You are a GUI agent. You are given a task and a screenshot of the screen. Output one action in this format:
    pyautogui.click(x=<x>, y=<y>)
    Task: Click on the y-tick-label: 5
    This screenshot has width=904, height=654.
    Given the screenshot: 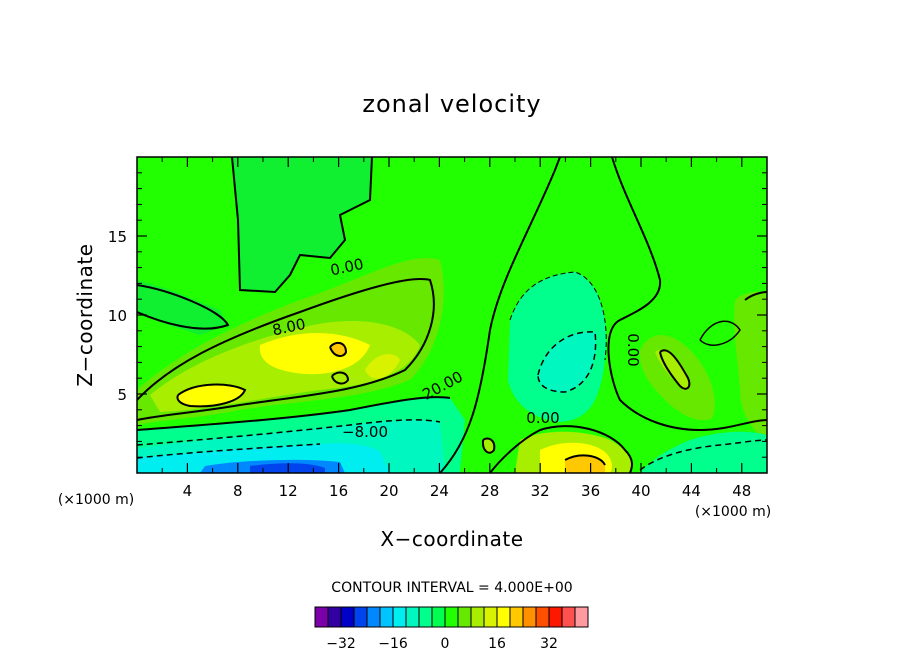 What is the action you would take?
    pyautogui.click(x=122, y=395)
    